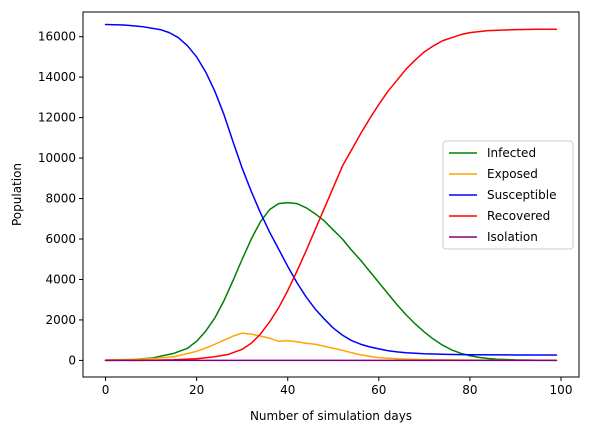 This screenshot has height=436, width=589. What do you see at coordinates (511, 153) in the screenshot?
I see `legend-label-infected: Infected` at bounding box center [511, 153].